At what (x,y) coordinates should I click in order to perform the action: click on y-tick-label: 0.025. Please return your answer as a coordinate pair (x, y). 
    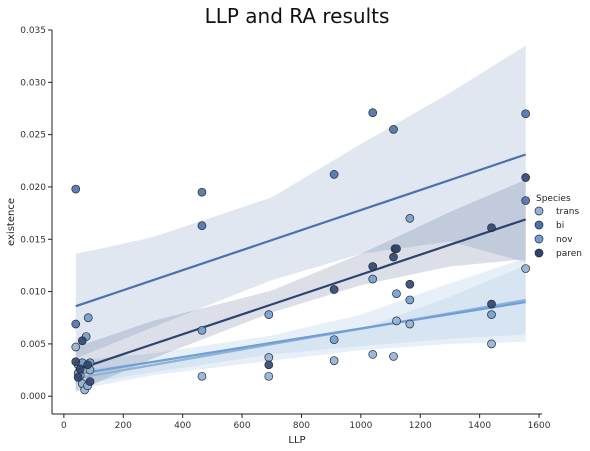
    Looking at the image, I should click on (33, 136).